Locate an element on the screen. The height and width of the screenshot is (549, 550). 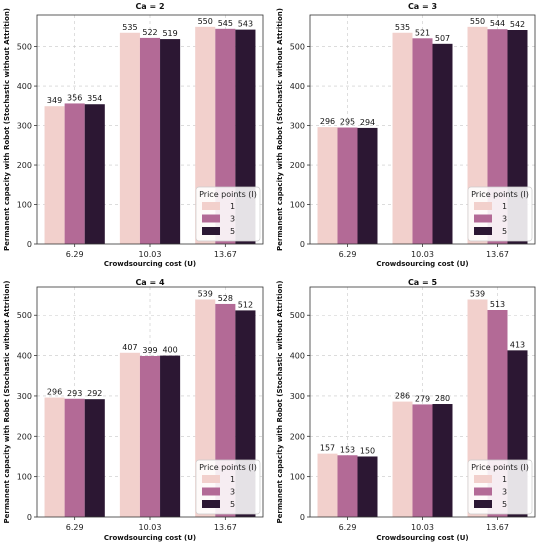
bar-value-label: 354 is located at coordinates (94, 98).